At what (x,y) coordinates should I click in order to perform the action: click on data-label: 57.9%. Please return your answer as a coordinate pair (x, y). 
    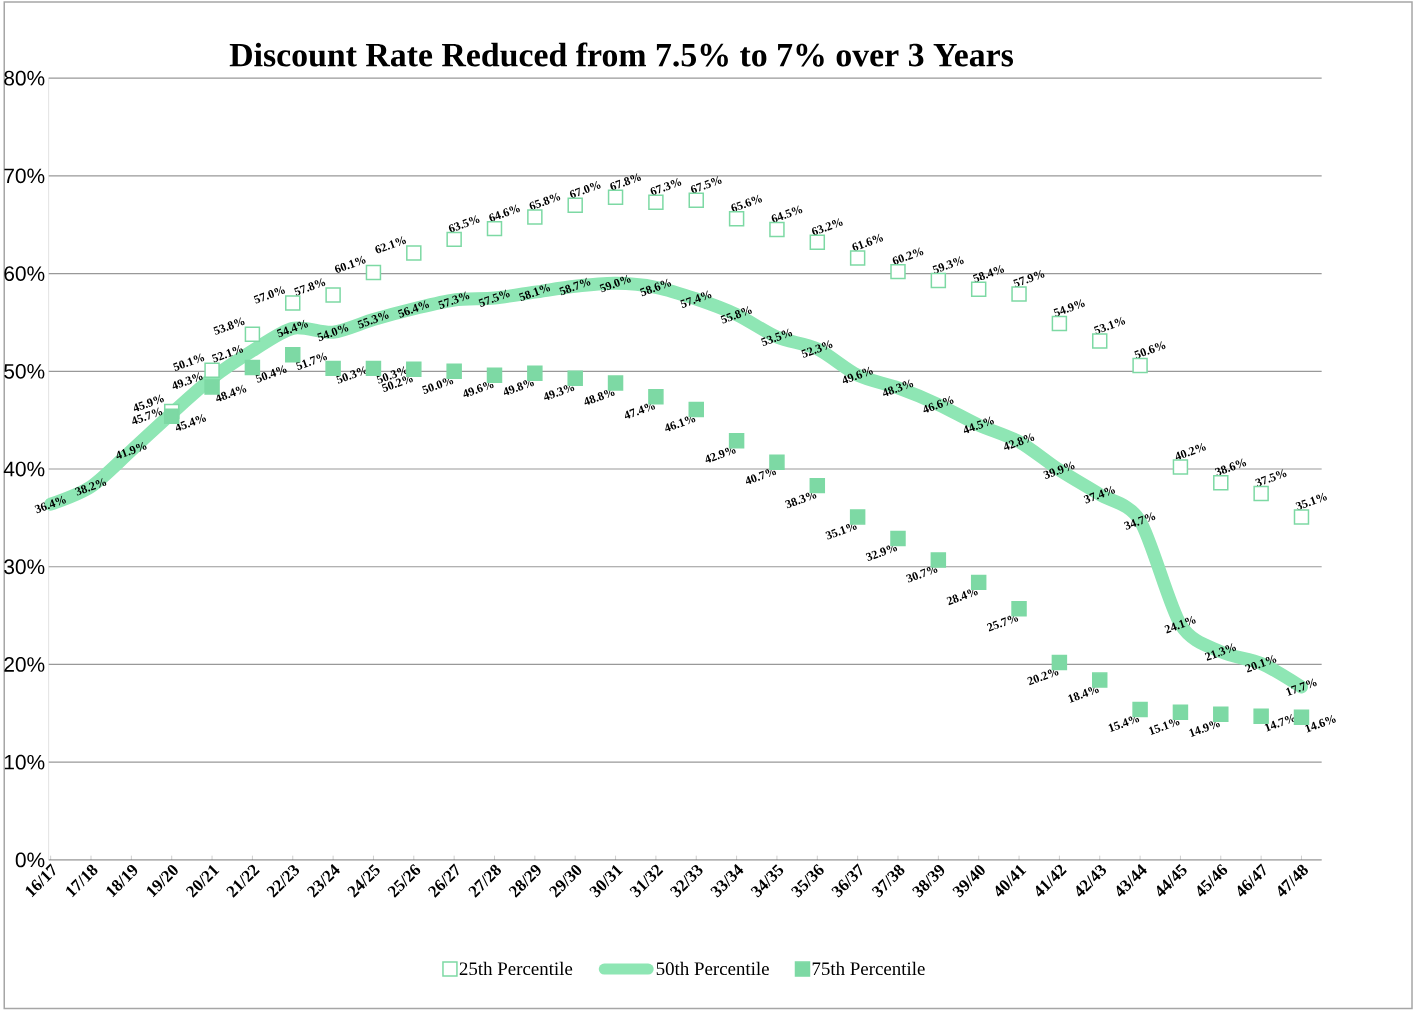
    Looking at the image, I should click on (1029, 278).